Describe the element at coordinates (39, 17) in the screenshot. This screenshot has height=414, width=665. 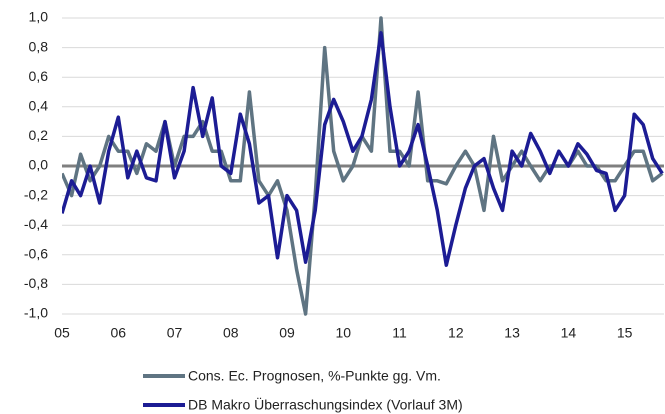
I see `y-tick-label: 1,0` at that location.